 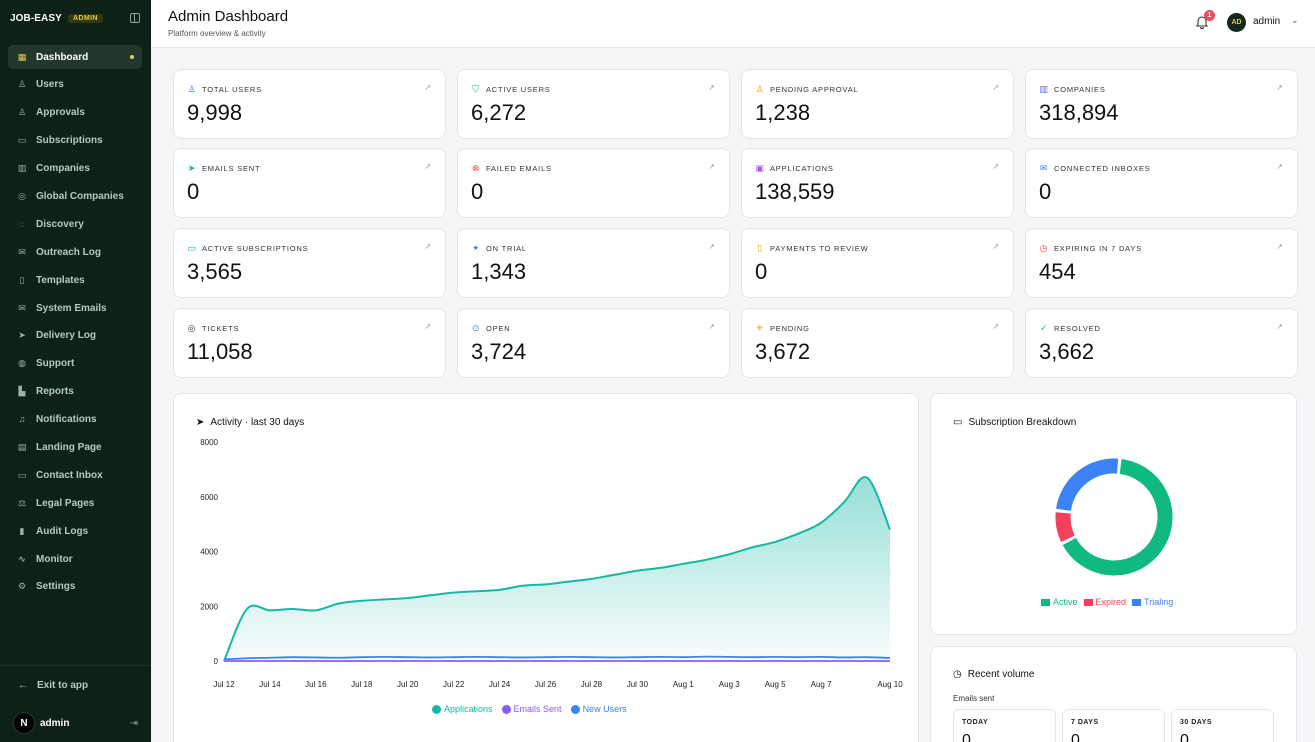 What do you see at coordinates (75, 587) in the screenshot?
I see `sidebar-item-settings: ⚙ Settings` at bounding box center [75, 587].